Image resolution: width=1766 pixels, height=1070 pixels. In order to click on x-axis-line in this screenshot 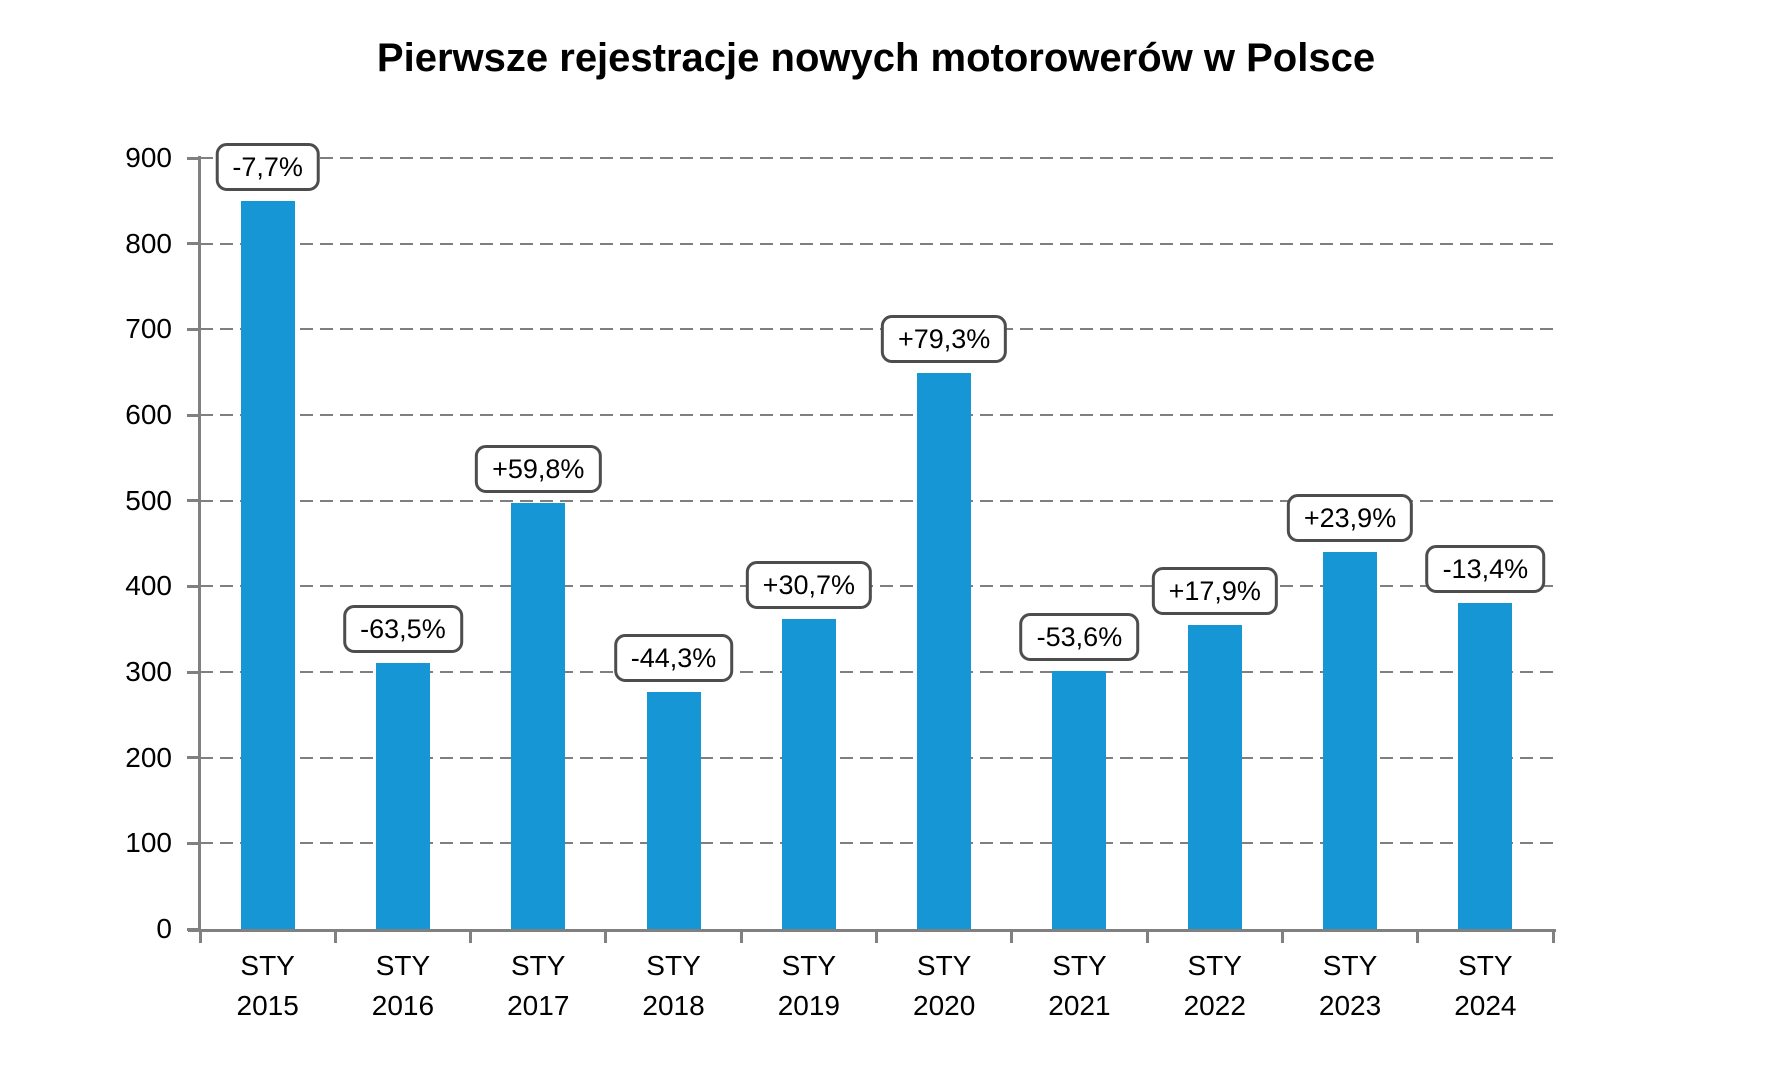, I will do `click(872, 930)`.